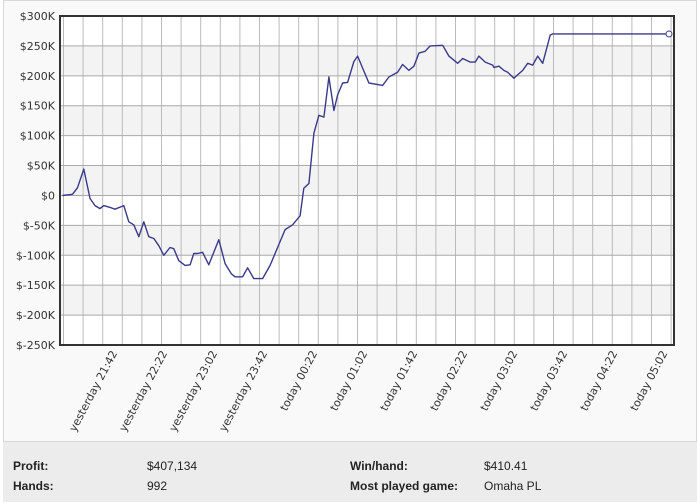 The height and width of the screenshot is (504, 700). What do you see at coordinates (649, 380) in the screenshot?
I see `x-tick-label: today 05:02` at bounding box center [649, 380].